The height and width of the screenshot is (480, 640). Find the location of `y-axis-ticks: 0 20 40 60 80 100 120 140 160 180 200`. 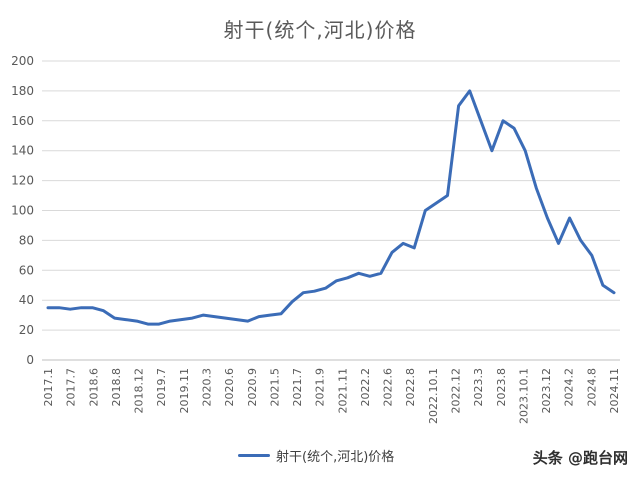

y-axis-ticks: 0 20 40 60 80 100 120 140 160 180 200 is located at coordinates (22, 210).